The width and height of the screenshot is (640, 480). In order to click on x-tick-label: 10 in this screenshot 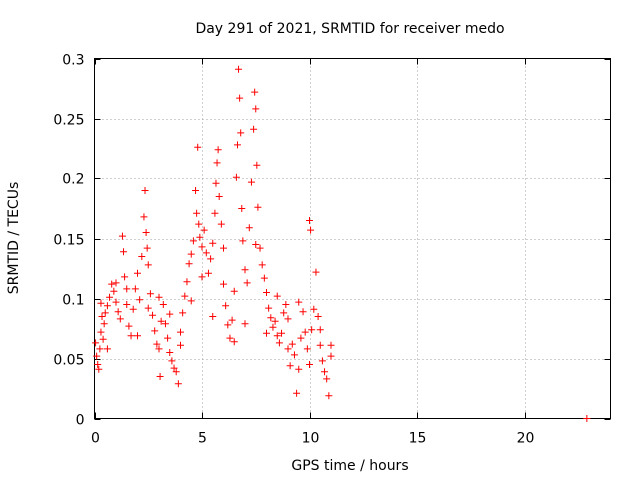, I will do `click(311, 439)`.